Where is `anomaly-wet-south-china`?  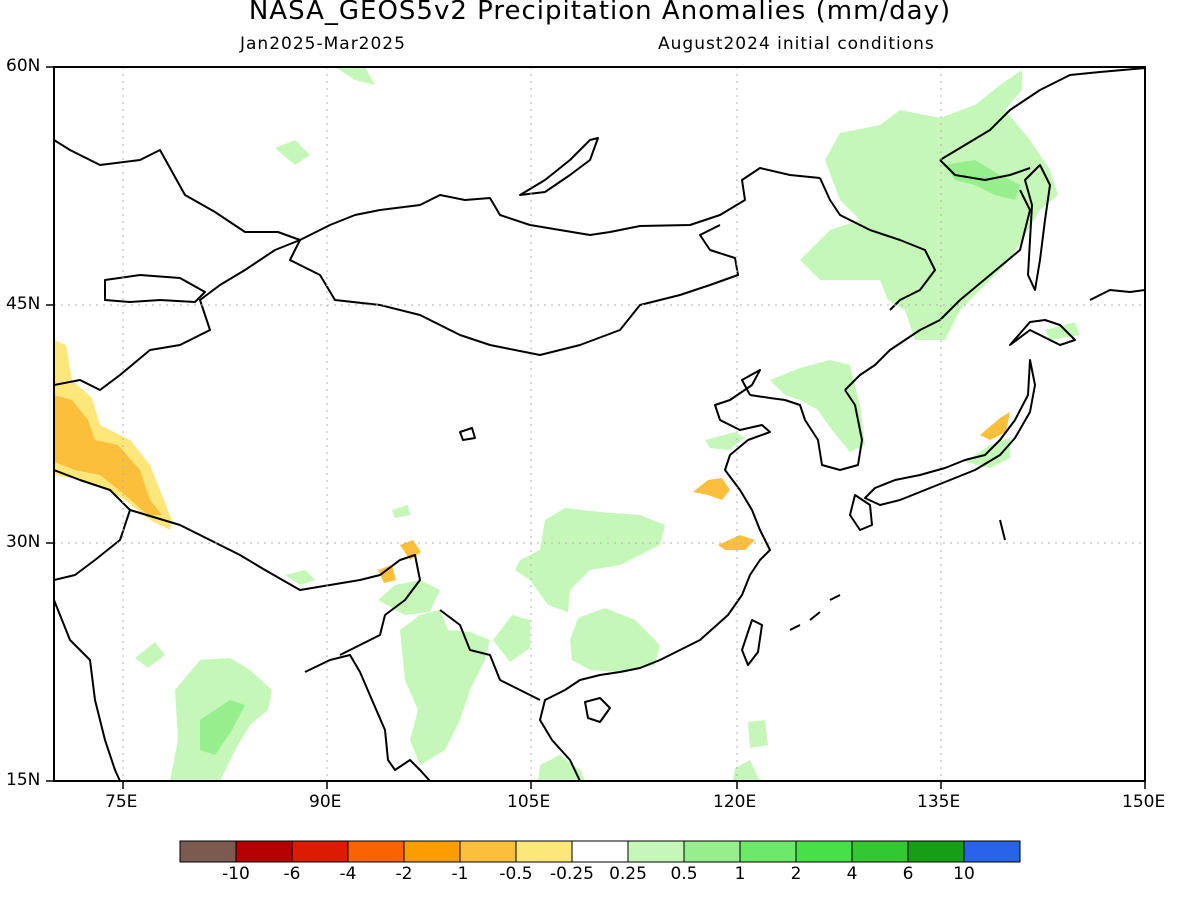 anomaly-wet-south-china is located at coordinates (615, 640).